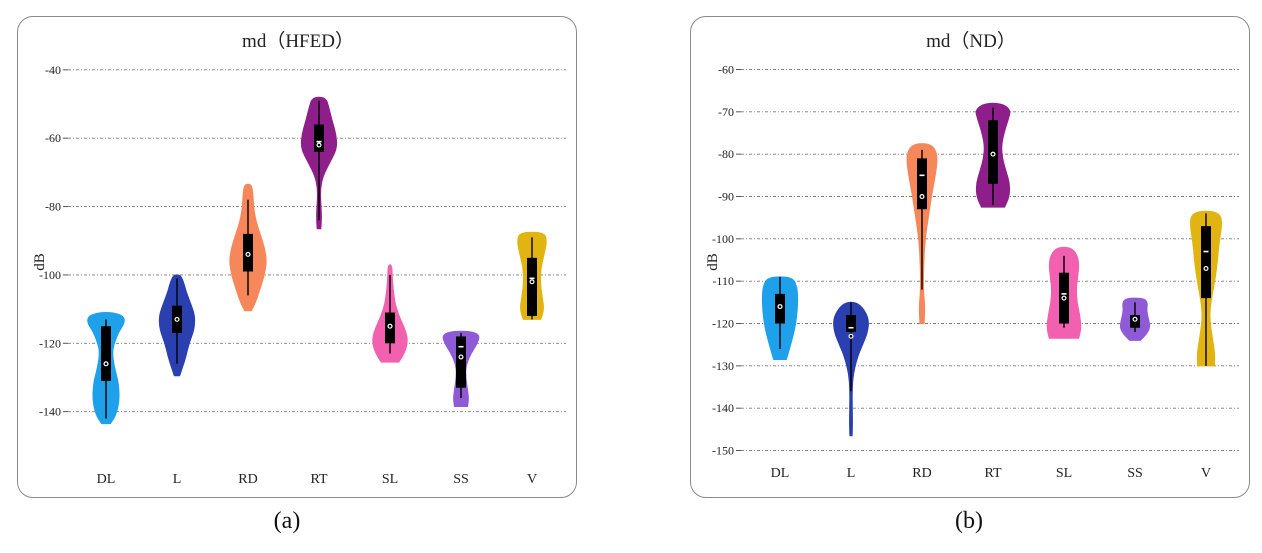  Describe the element at coordinates (969, 521) in the screenshot. I see `subfigure-label-b: (b)` at that location.